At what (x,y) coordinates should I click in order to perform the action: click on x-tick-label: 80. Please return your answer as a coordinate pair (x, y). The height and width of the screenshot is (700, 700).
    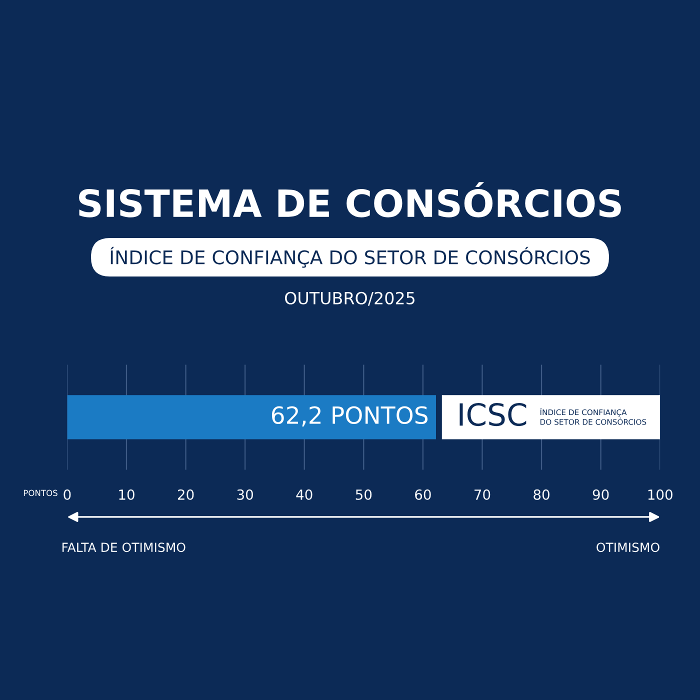
    Looking at the image, I should click on (542, 494).